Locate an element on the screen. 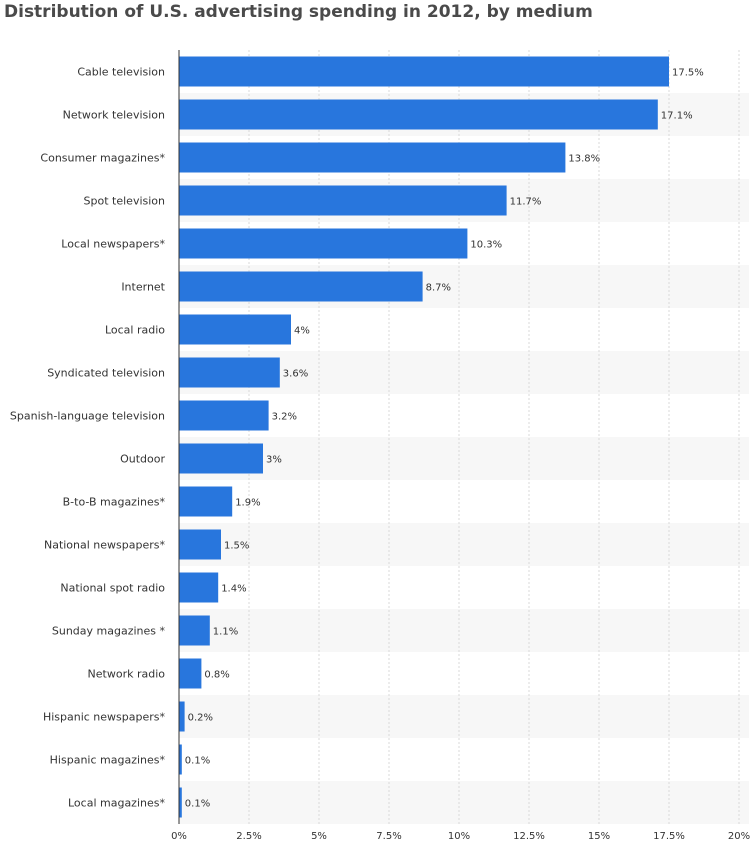 The width and height of the screenshot is (756, 845). x-tick-labels: 0% 2.5% 5% 7.5% 10% 12.5% 15% 17.5% 20% is located at coordinates (460, 836).